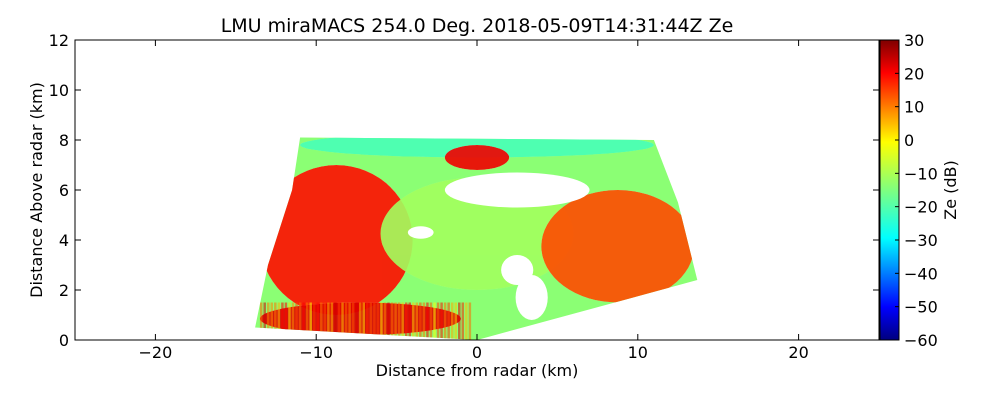  I want to click on colorbar-tick-label: 30, so click(914, 40).